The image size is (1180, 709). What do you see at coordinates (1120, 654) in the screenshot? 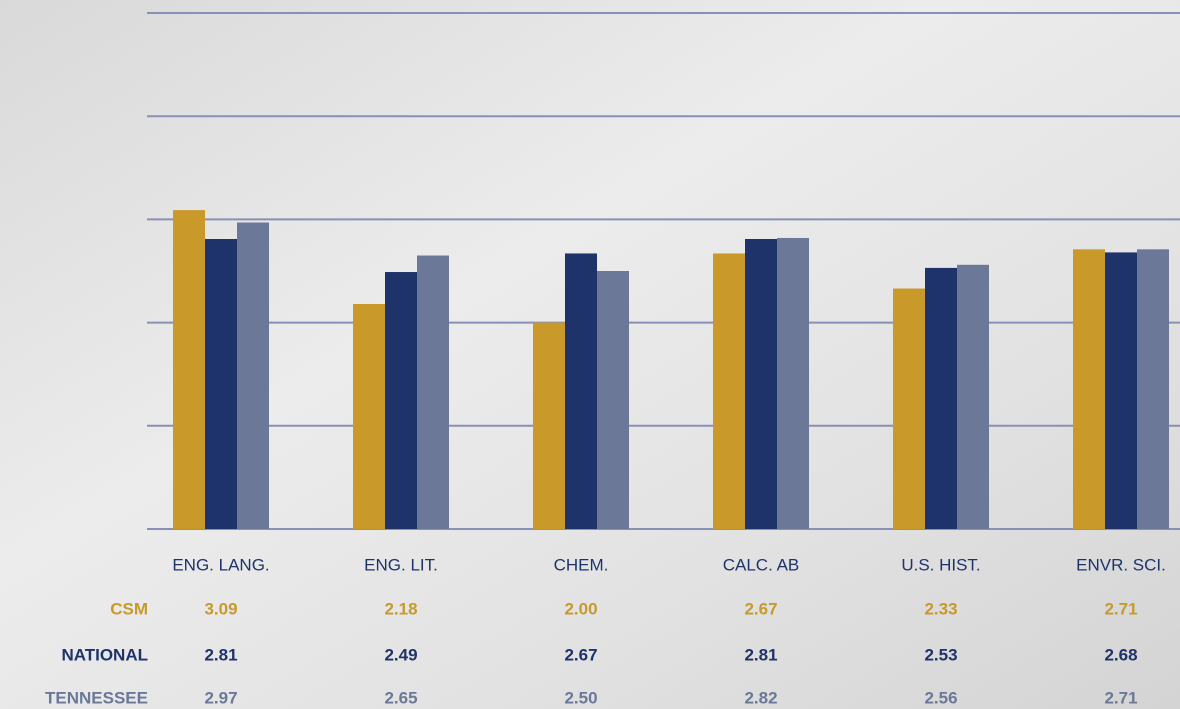
I see `value-label: 2.68` at bounding box center [1120, 654].